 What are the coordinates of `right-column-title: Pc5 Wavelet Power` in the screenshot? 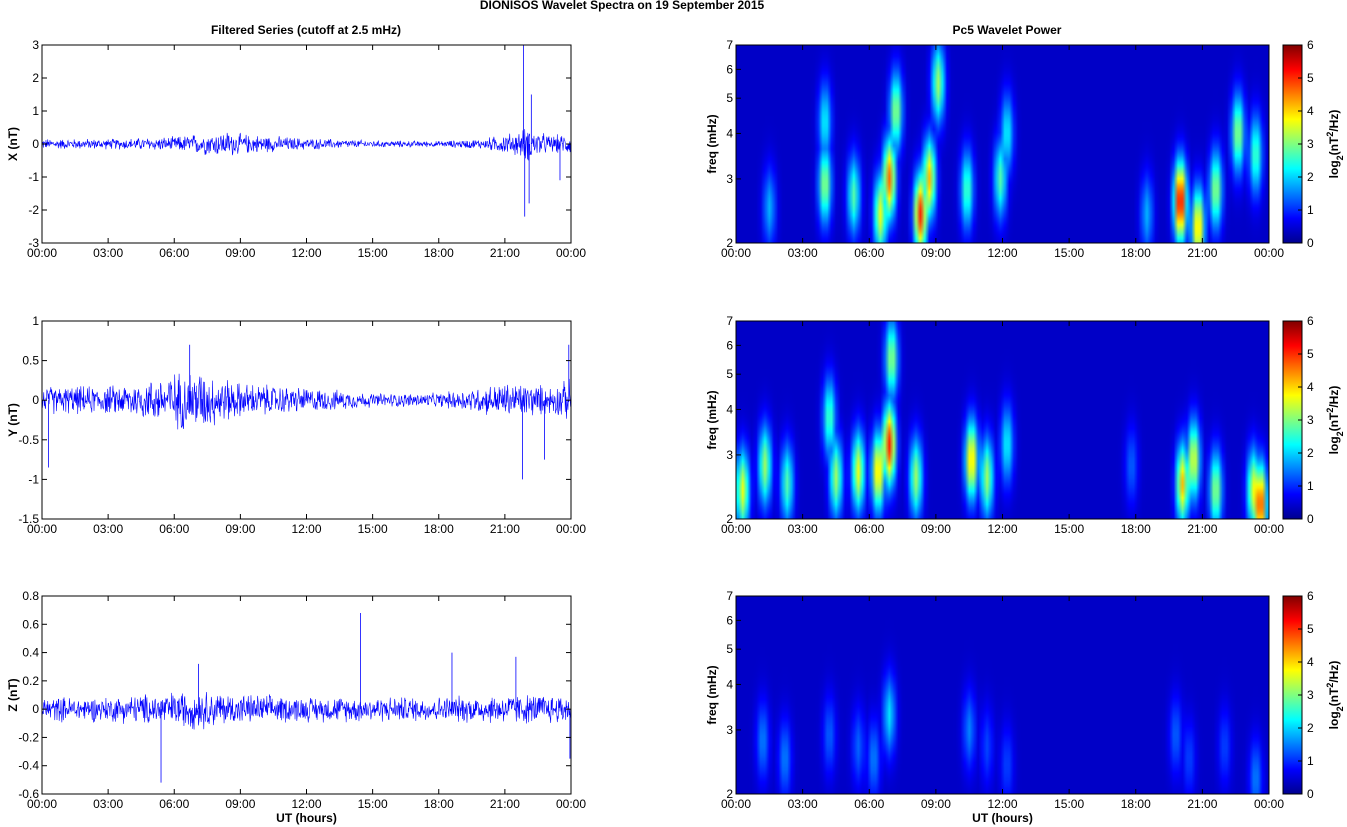 It's located at (1007, 30).